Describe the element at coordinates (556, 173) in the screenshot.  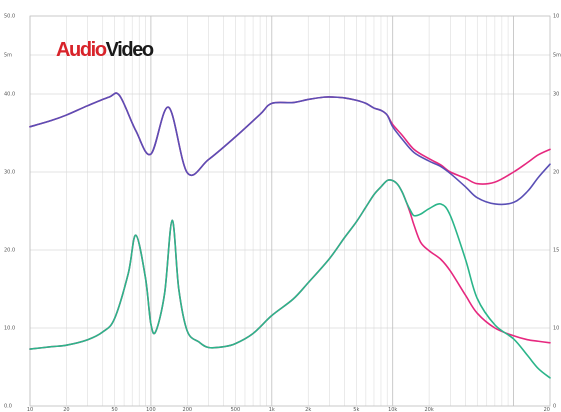
I see `y-tick-right-label-3: 20` at that location.